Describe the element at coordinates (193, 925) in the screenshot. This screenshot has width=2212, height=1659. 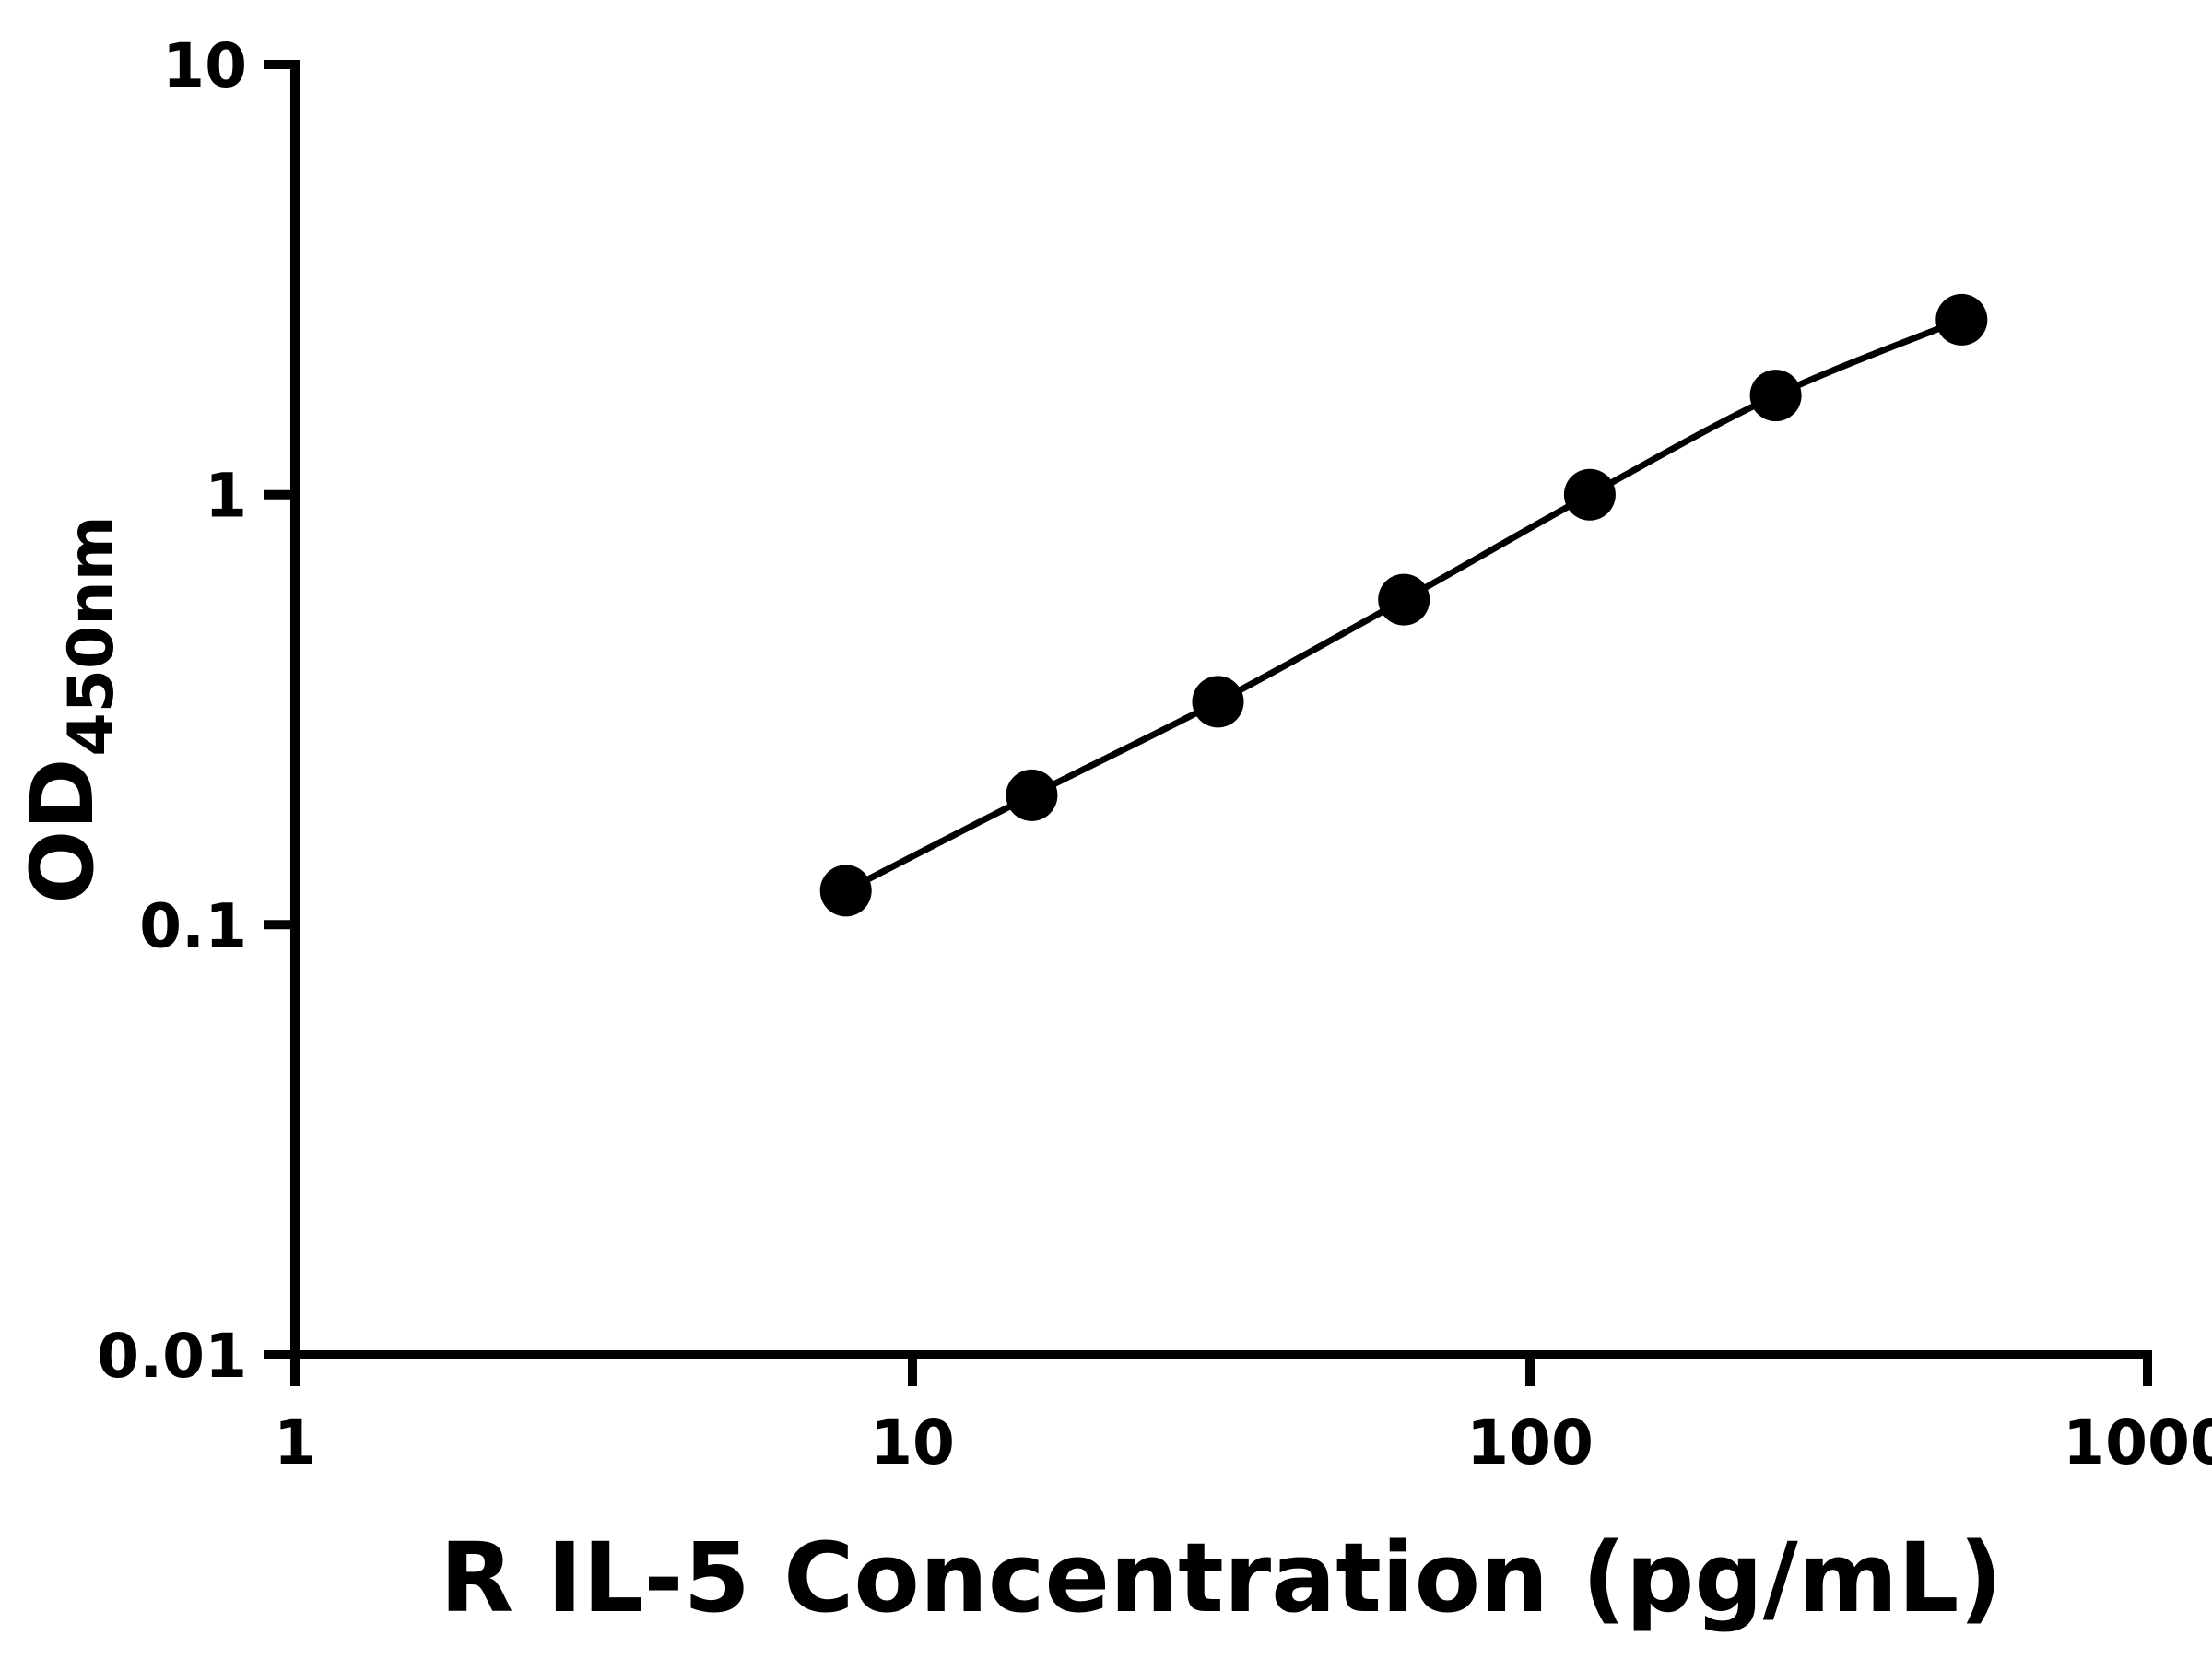
I see `y-tick-label: 0.1` at that location.